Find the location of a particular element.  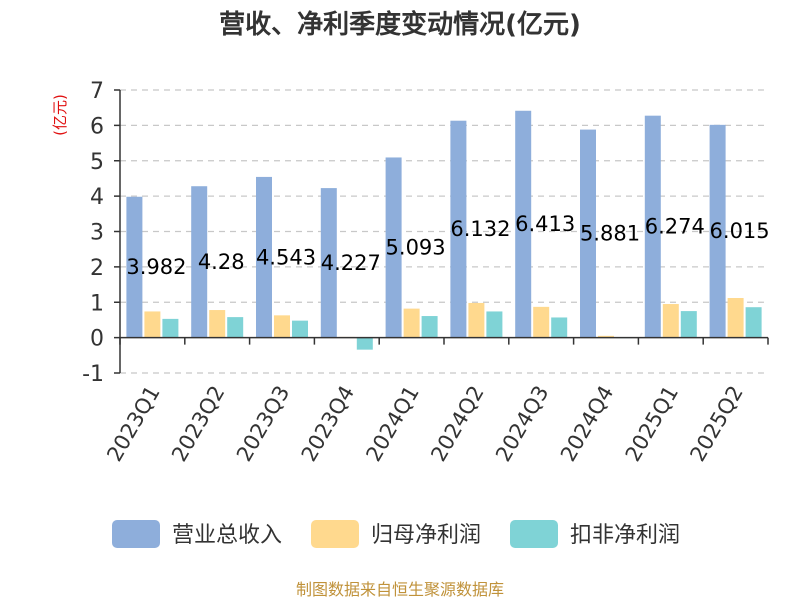

bar-2023Q3-s0 is located at coordinates (264, 257).